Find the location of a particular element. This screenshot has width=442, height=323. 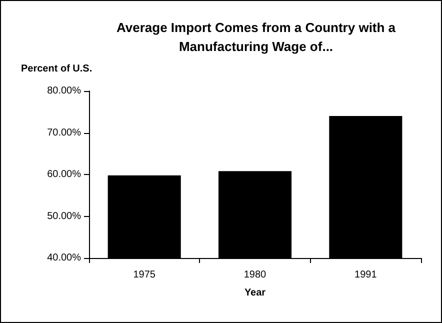

y-axis-title: Percent of U.S. is located at coordinates (56, 69).